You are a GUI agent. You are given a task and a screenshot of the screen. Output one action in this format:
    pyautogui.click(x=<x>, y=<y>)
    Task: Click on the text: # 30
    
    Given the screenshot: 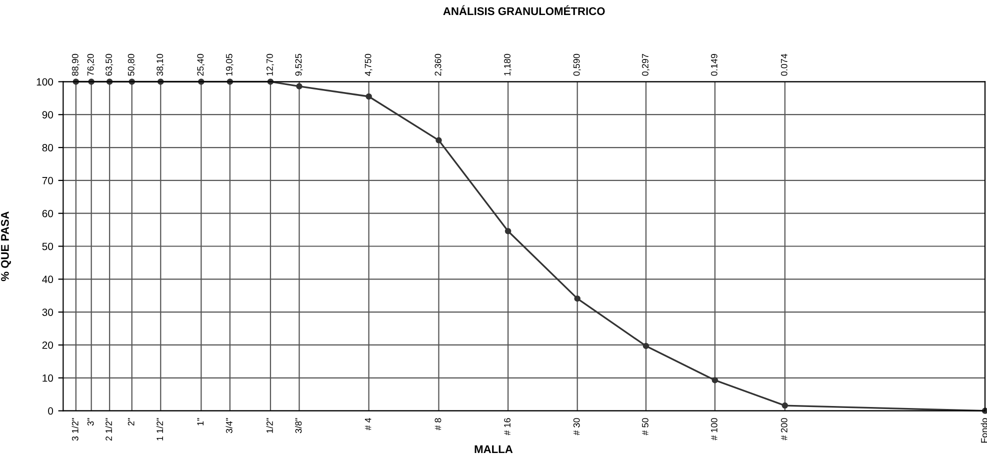 What is the action you would take?
    pyautogui.click(x=576, y=427)
    